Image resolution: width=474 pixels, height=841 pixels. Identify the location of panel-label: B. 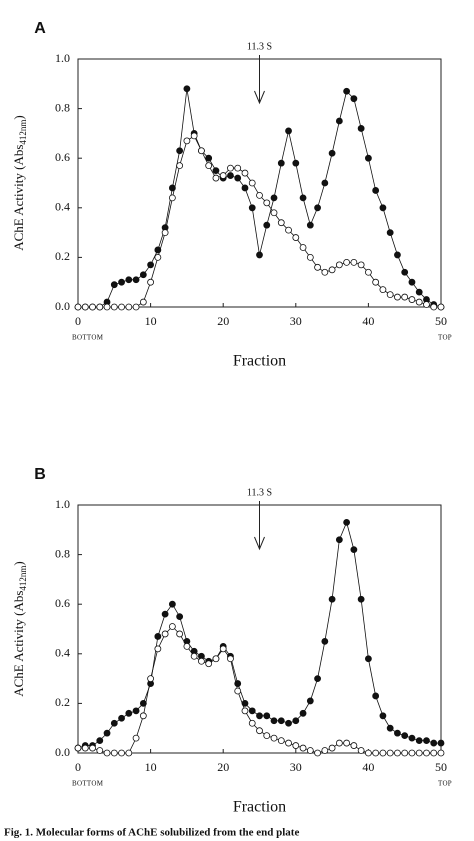
(40, 474).